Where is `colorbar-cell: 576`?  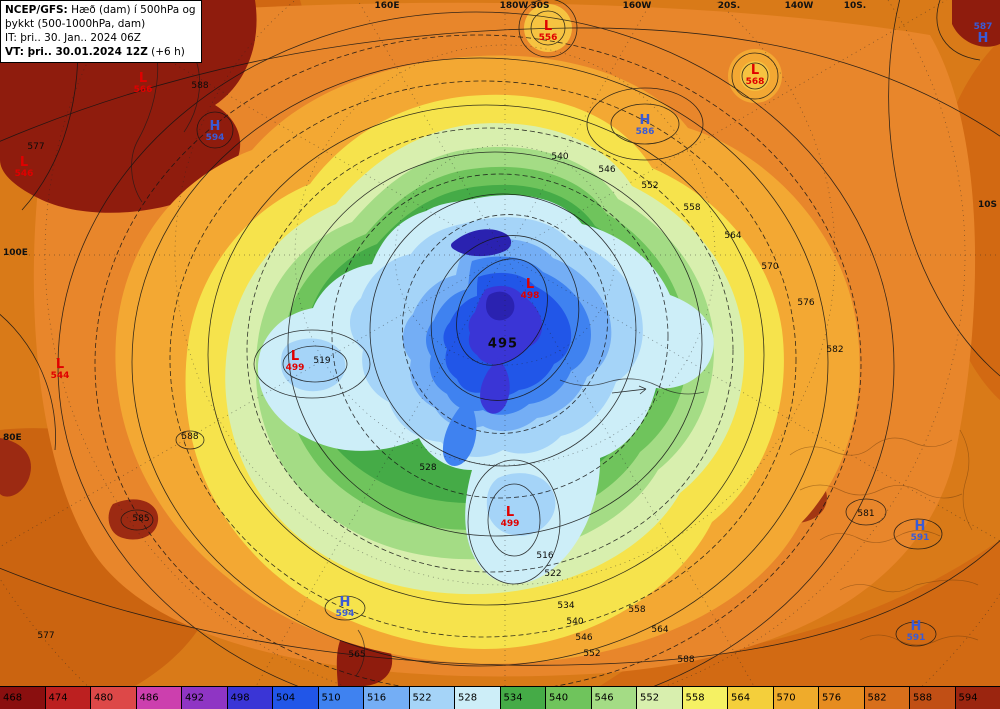
colorbar-cell: 576 is located at coordinates (841, 698).